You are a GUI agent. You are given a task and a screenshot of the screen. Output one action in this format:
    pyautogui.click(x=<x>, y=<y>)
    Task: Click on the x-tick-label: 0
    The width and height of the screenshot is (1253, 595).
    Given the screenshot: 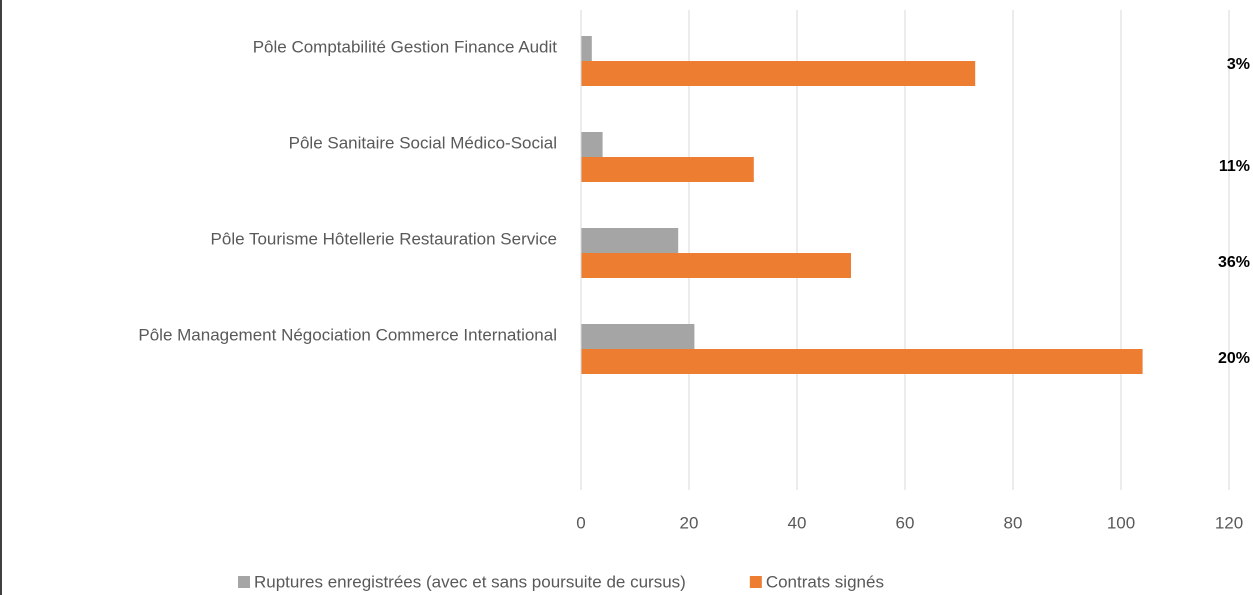 What is the action you would take?
    pyautogui.click(x=580, y=522)
    